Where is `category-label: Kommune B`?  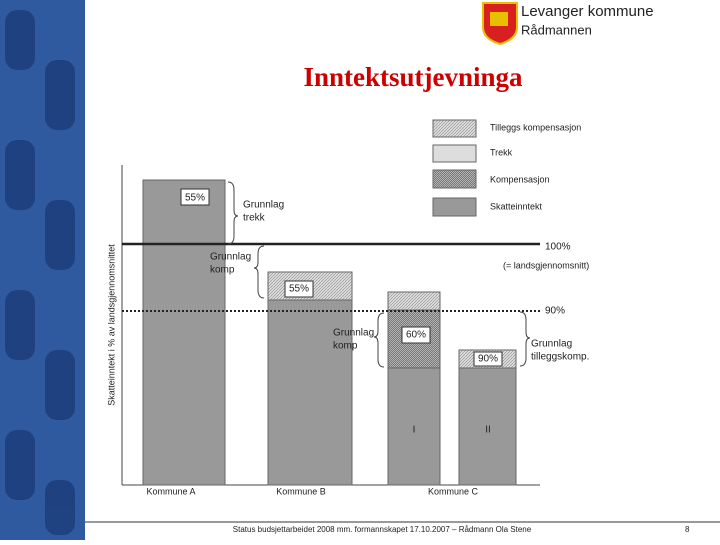 category-label: Kommune B is located at coordinates (301, 491).